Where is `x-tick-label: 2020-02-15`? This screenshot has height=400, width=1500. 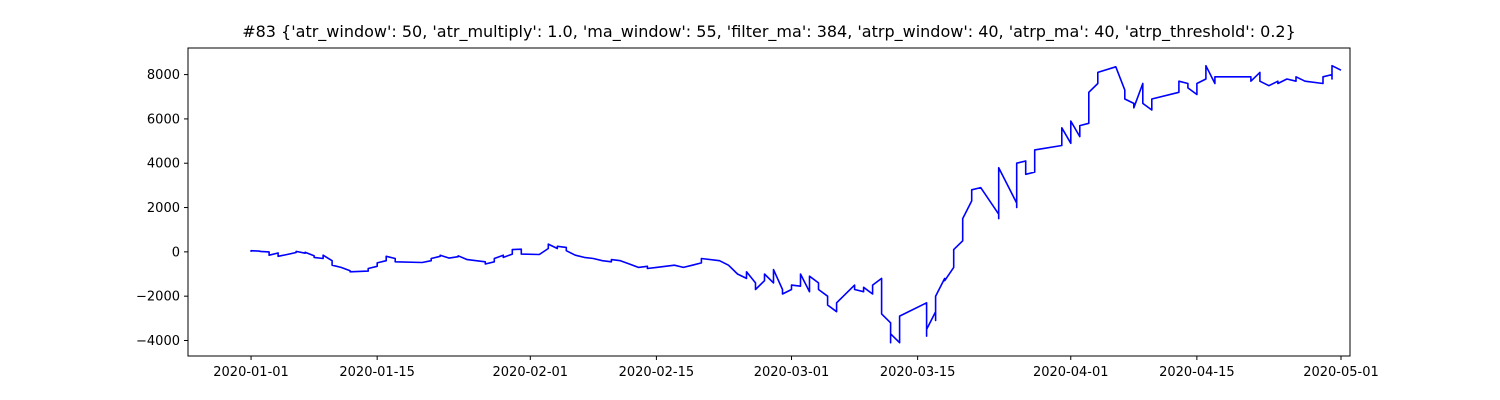
x-tick-label: 2020-02-15 is located at coordinates (657, 372).